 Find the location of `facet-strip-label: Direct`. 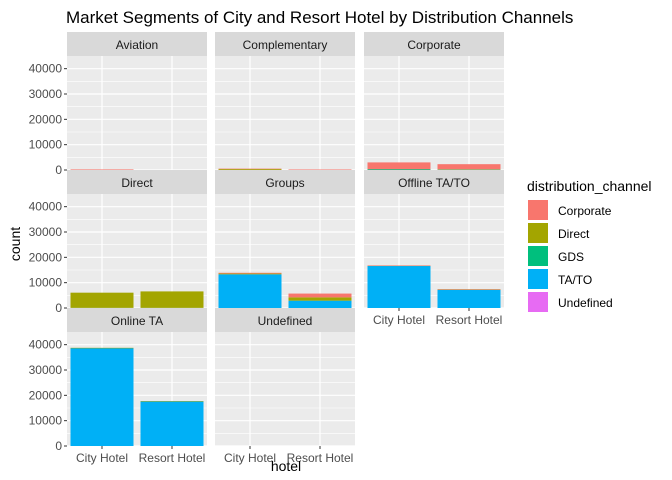

facet-strip-label: Direct is located at coordinates (137, 183).